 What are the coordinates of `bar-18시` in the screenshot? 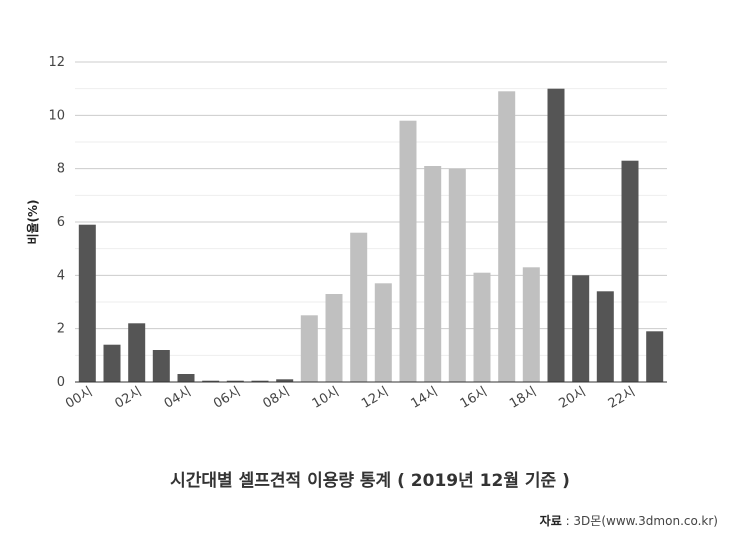 It's located at (531, 324).